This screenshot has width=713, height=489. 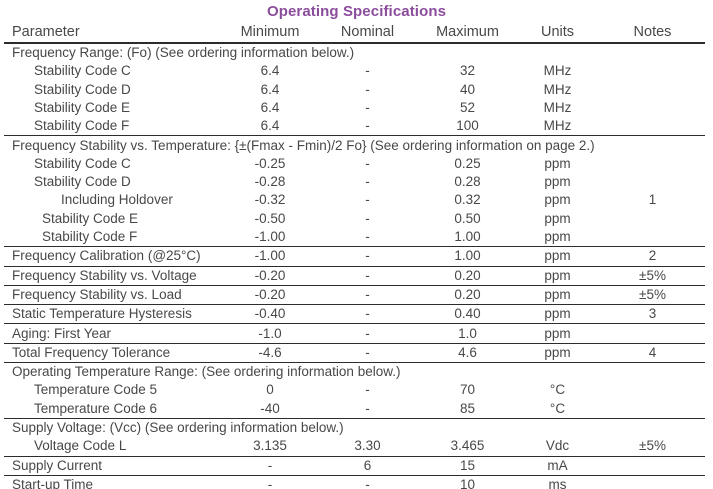 I want to click on cell-parameter: Supply Current, so click(x=114, y=466).